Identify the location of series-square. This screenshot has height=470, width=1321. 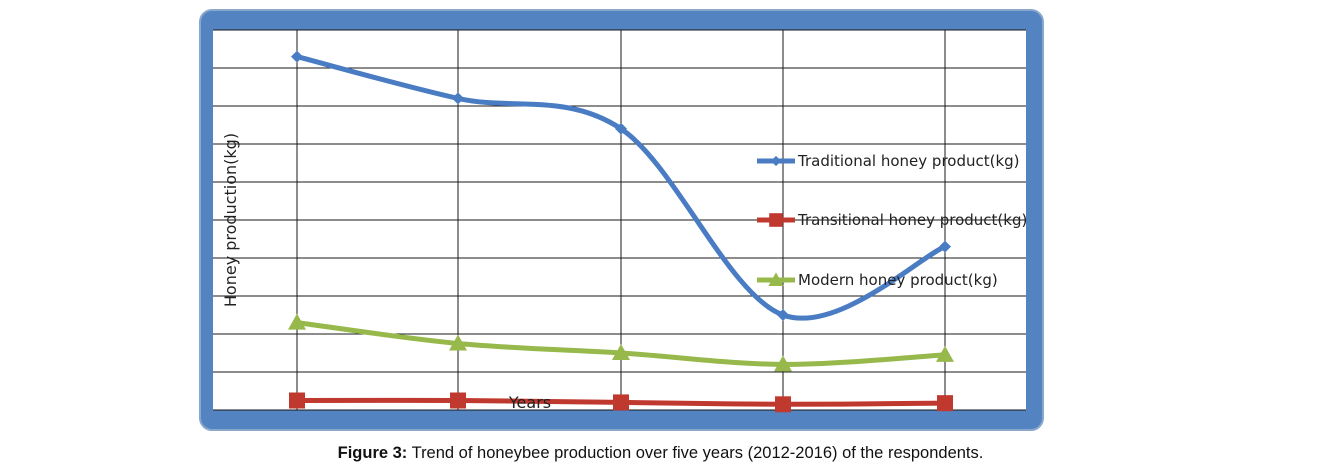
(621, 402).